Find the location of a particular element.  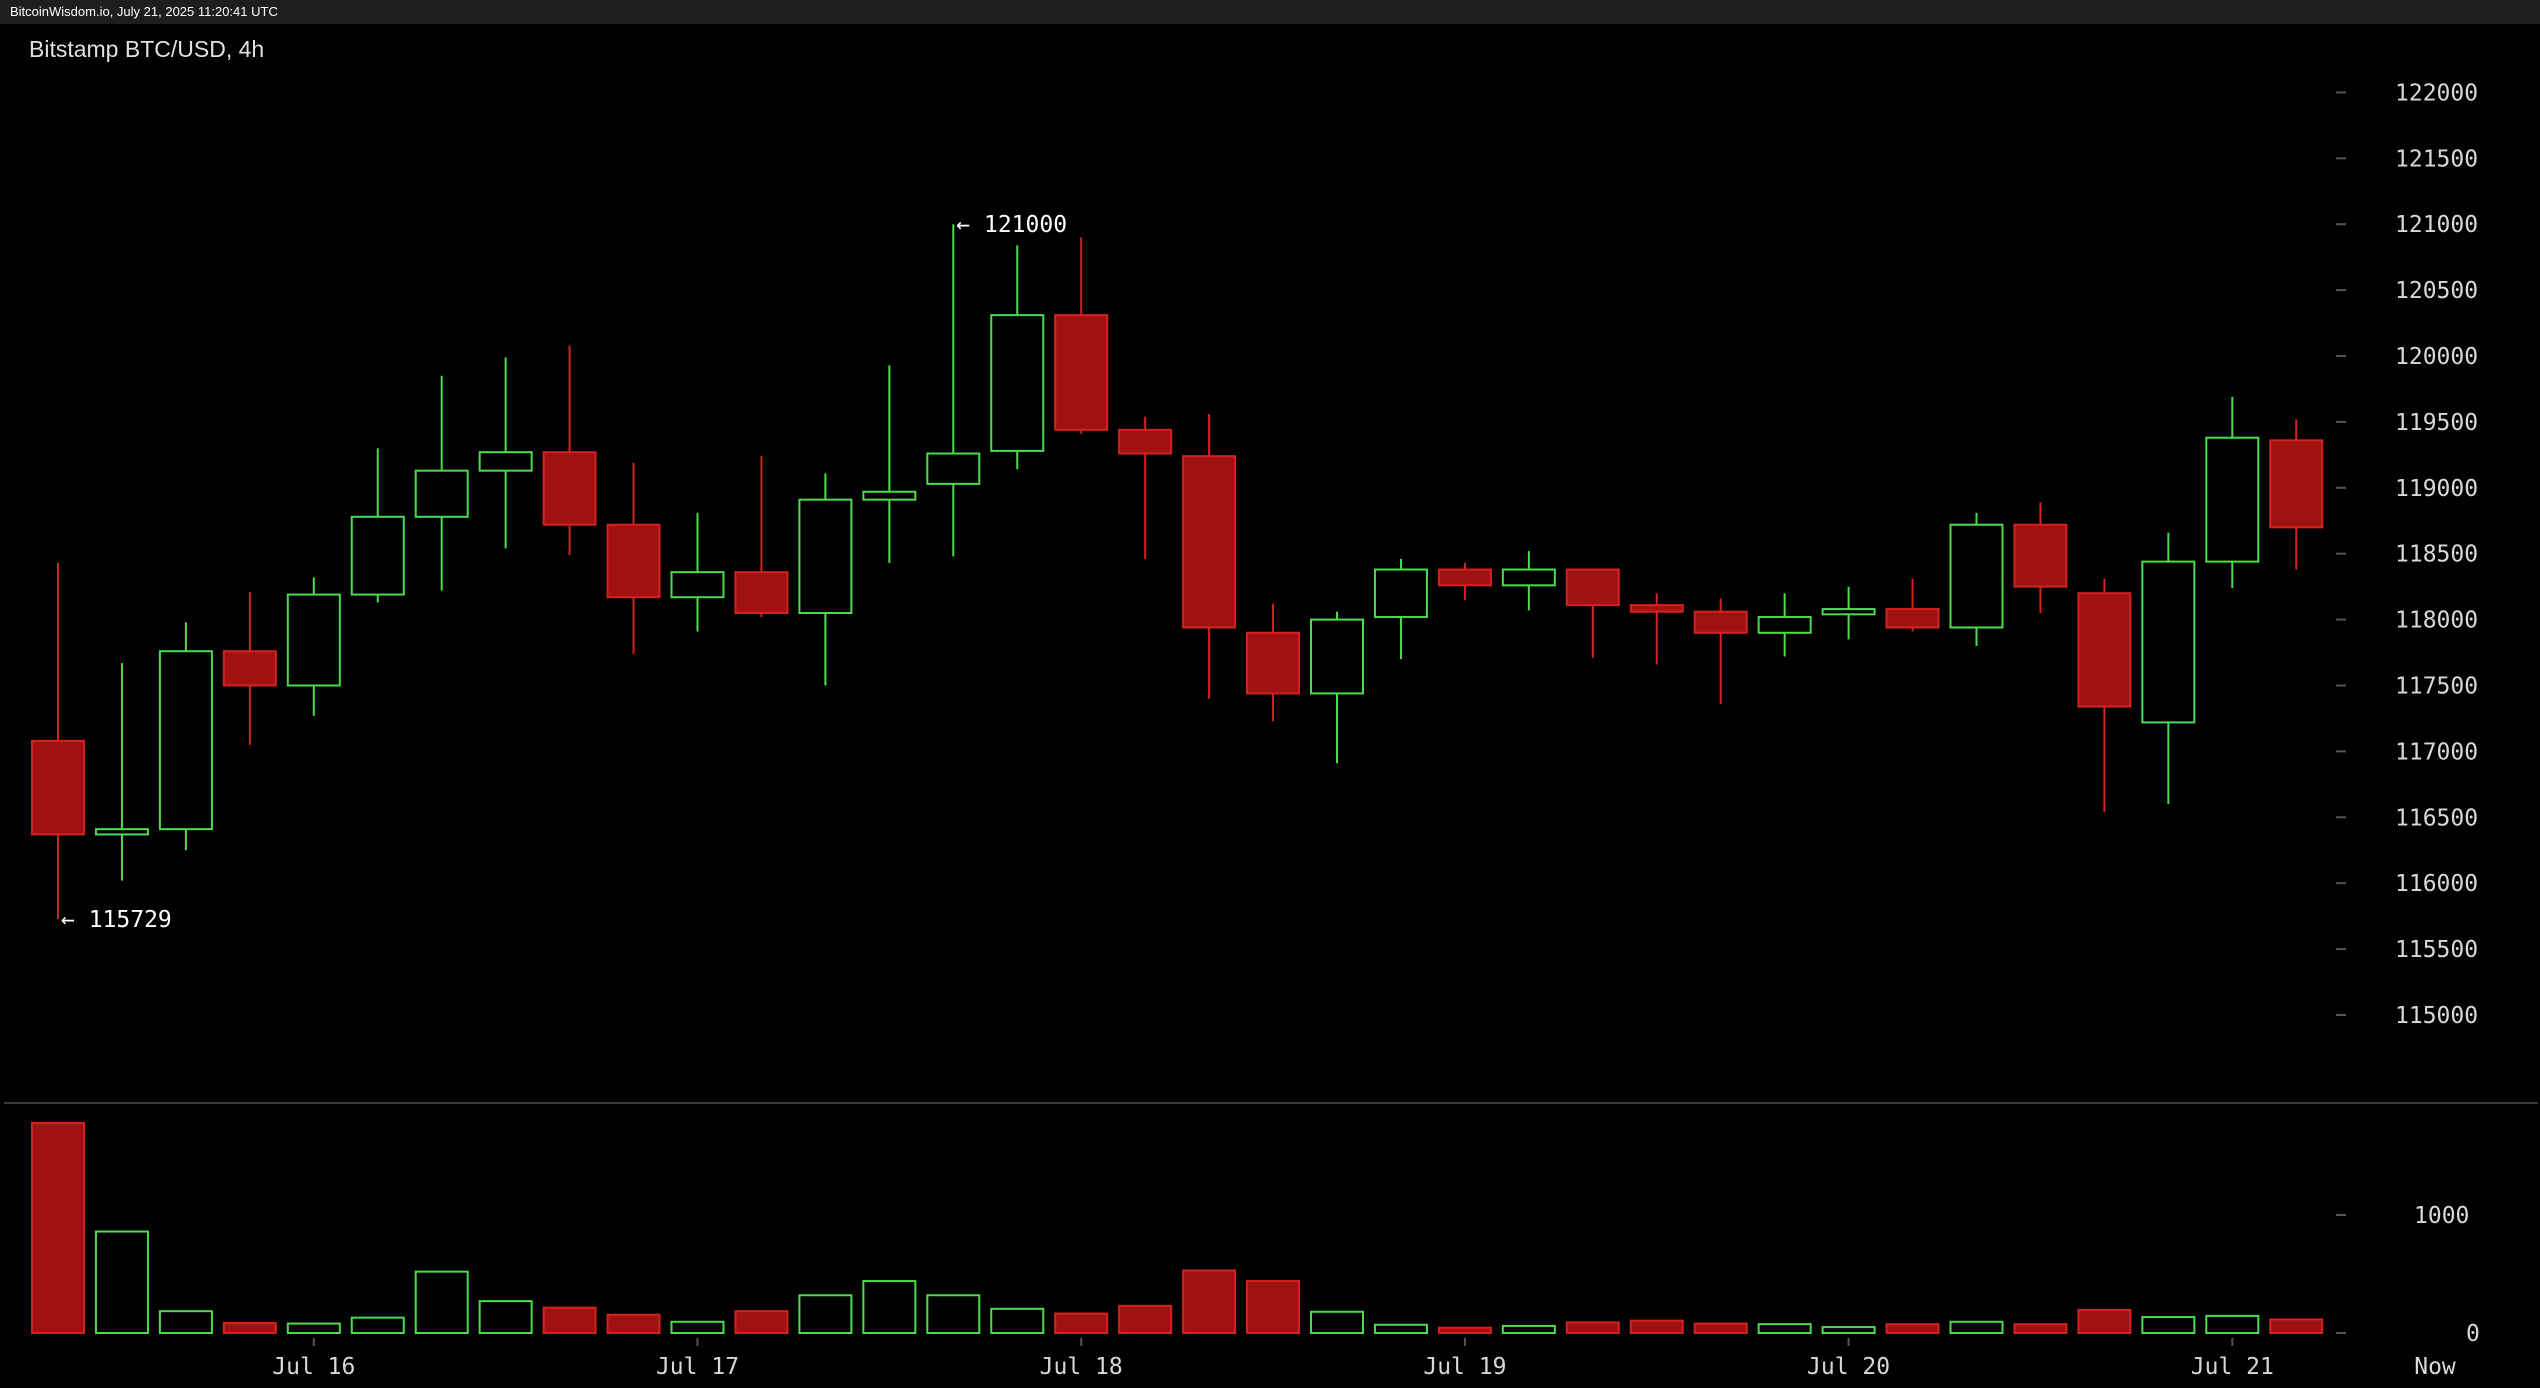

price-tick-label: 119000 is located at coordinates (2436, 489).